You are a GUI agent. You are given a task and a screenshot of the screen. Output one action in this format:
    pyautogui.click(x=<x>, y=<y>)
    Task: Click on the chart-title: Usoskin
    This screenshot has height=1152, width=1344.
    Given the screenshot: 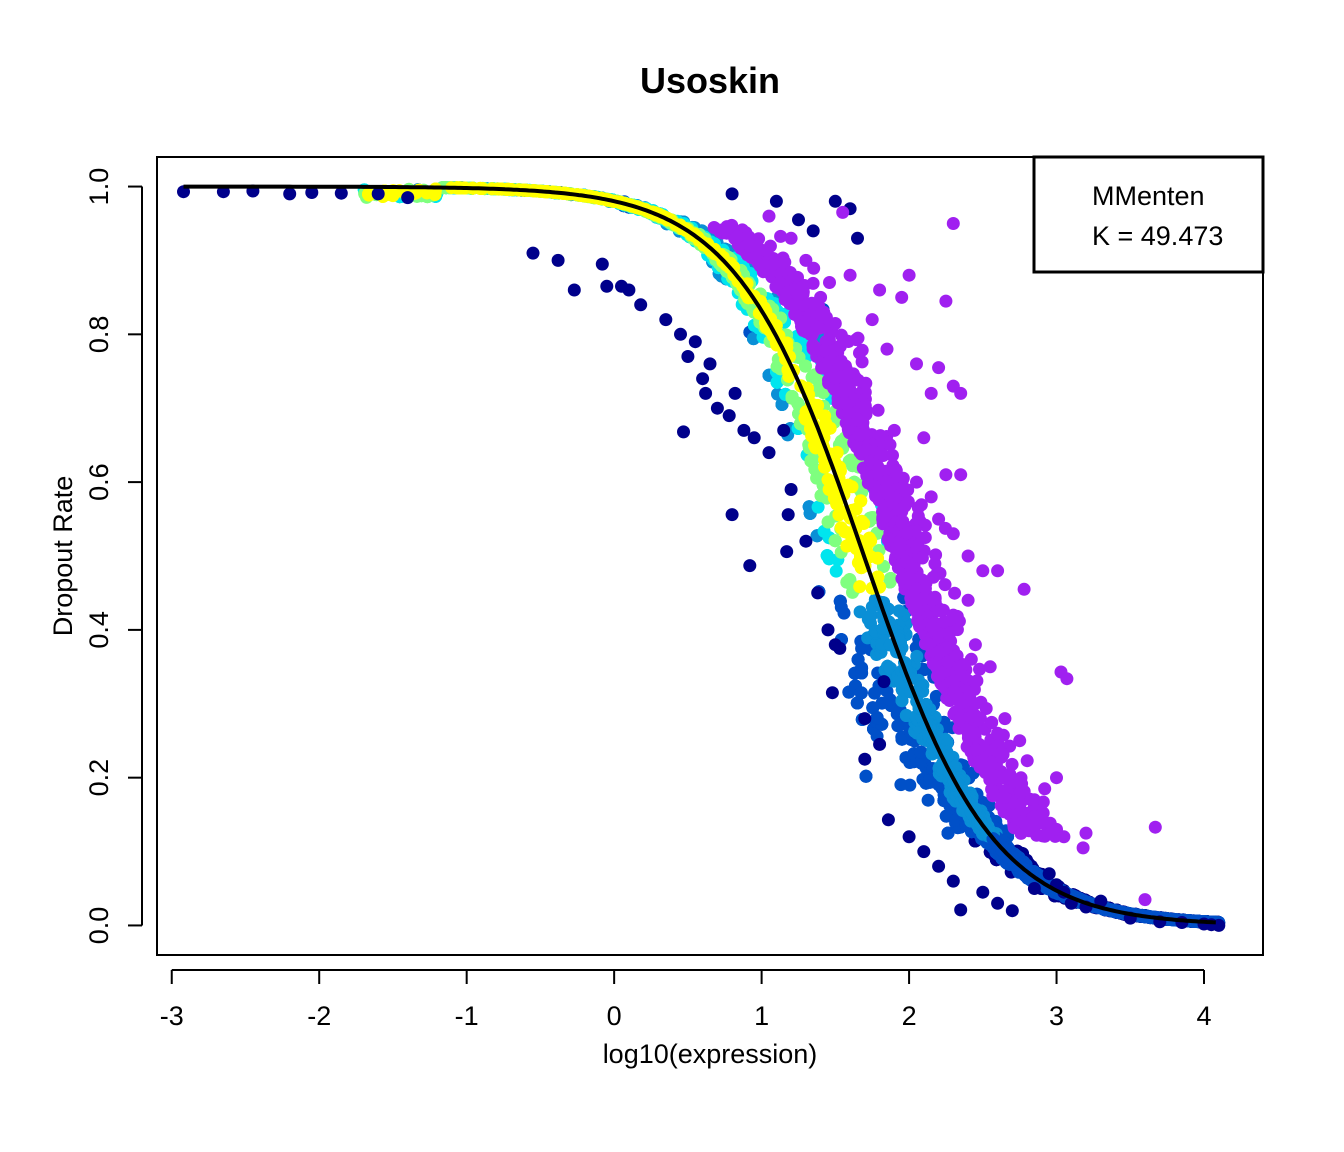 What is the action you would take?
    pyautogui.click(x=710, y=80)
    